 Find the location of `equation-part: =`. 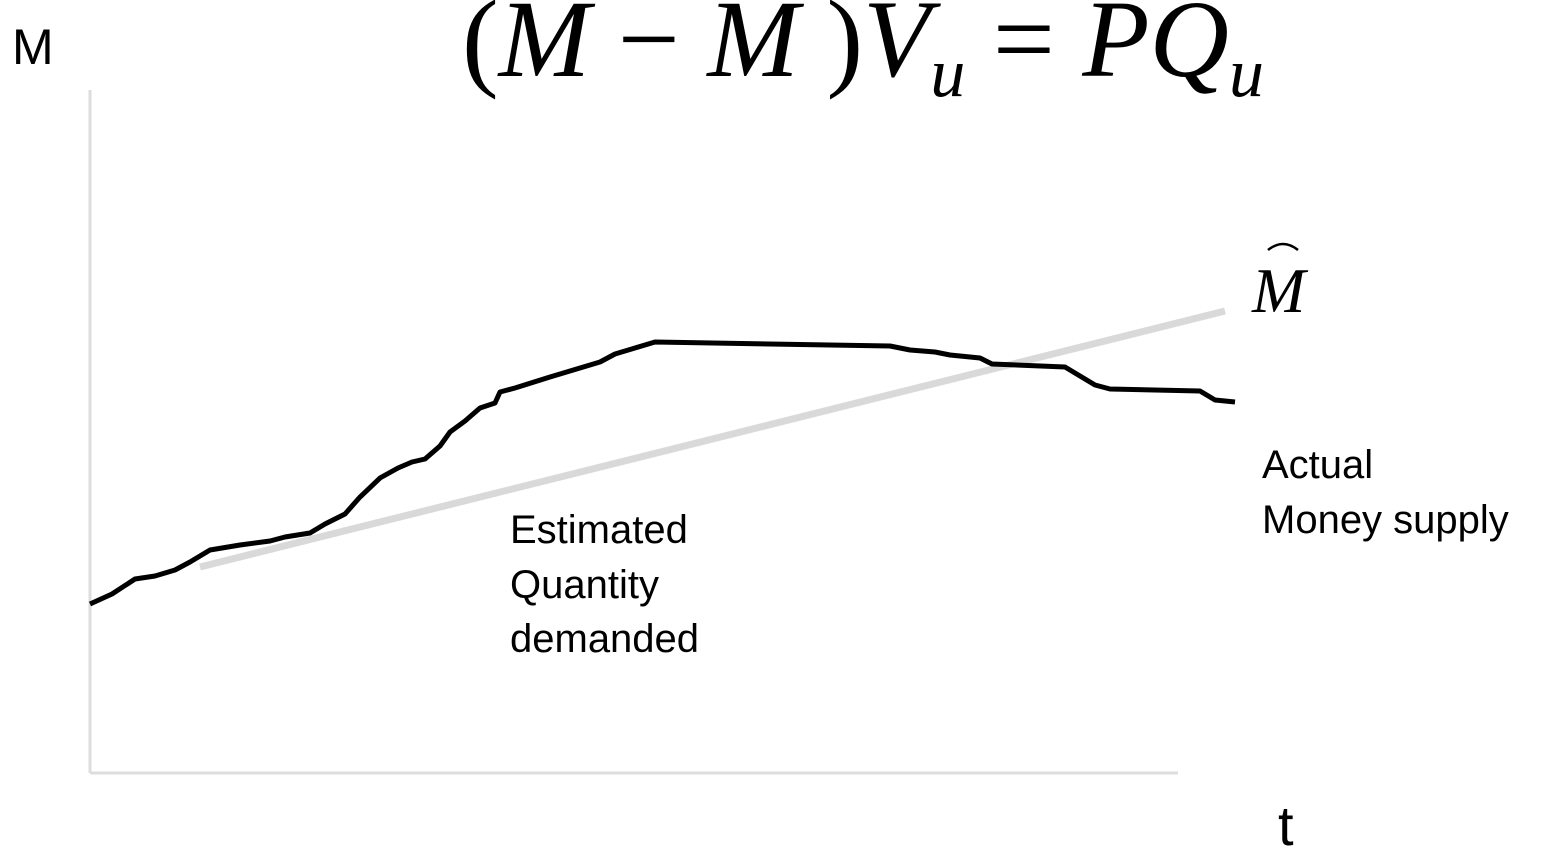

equation-part: = is located at coordinates (1023, 50).